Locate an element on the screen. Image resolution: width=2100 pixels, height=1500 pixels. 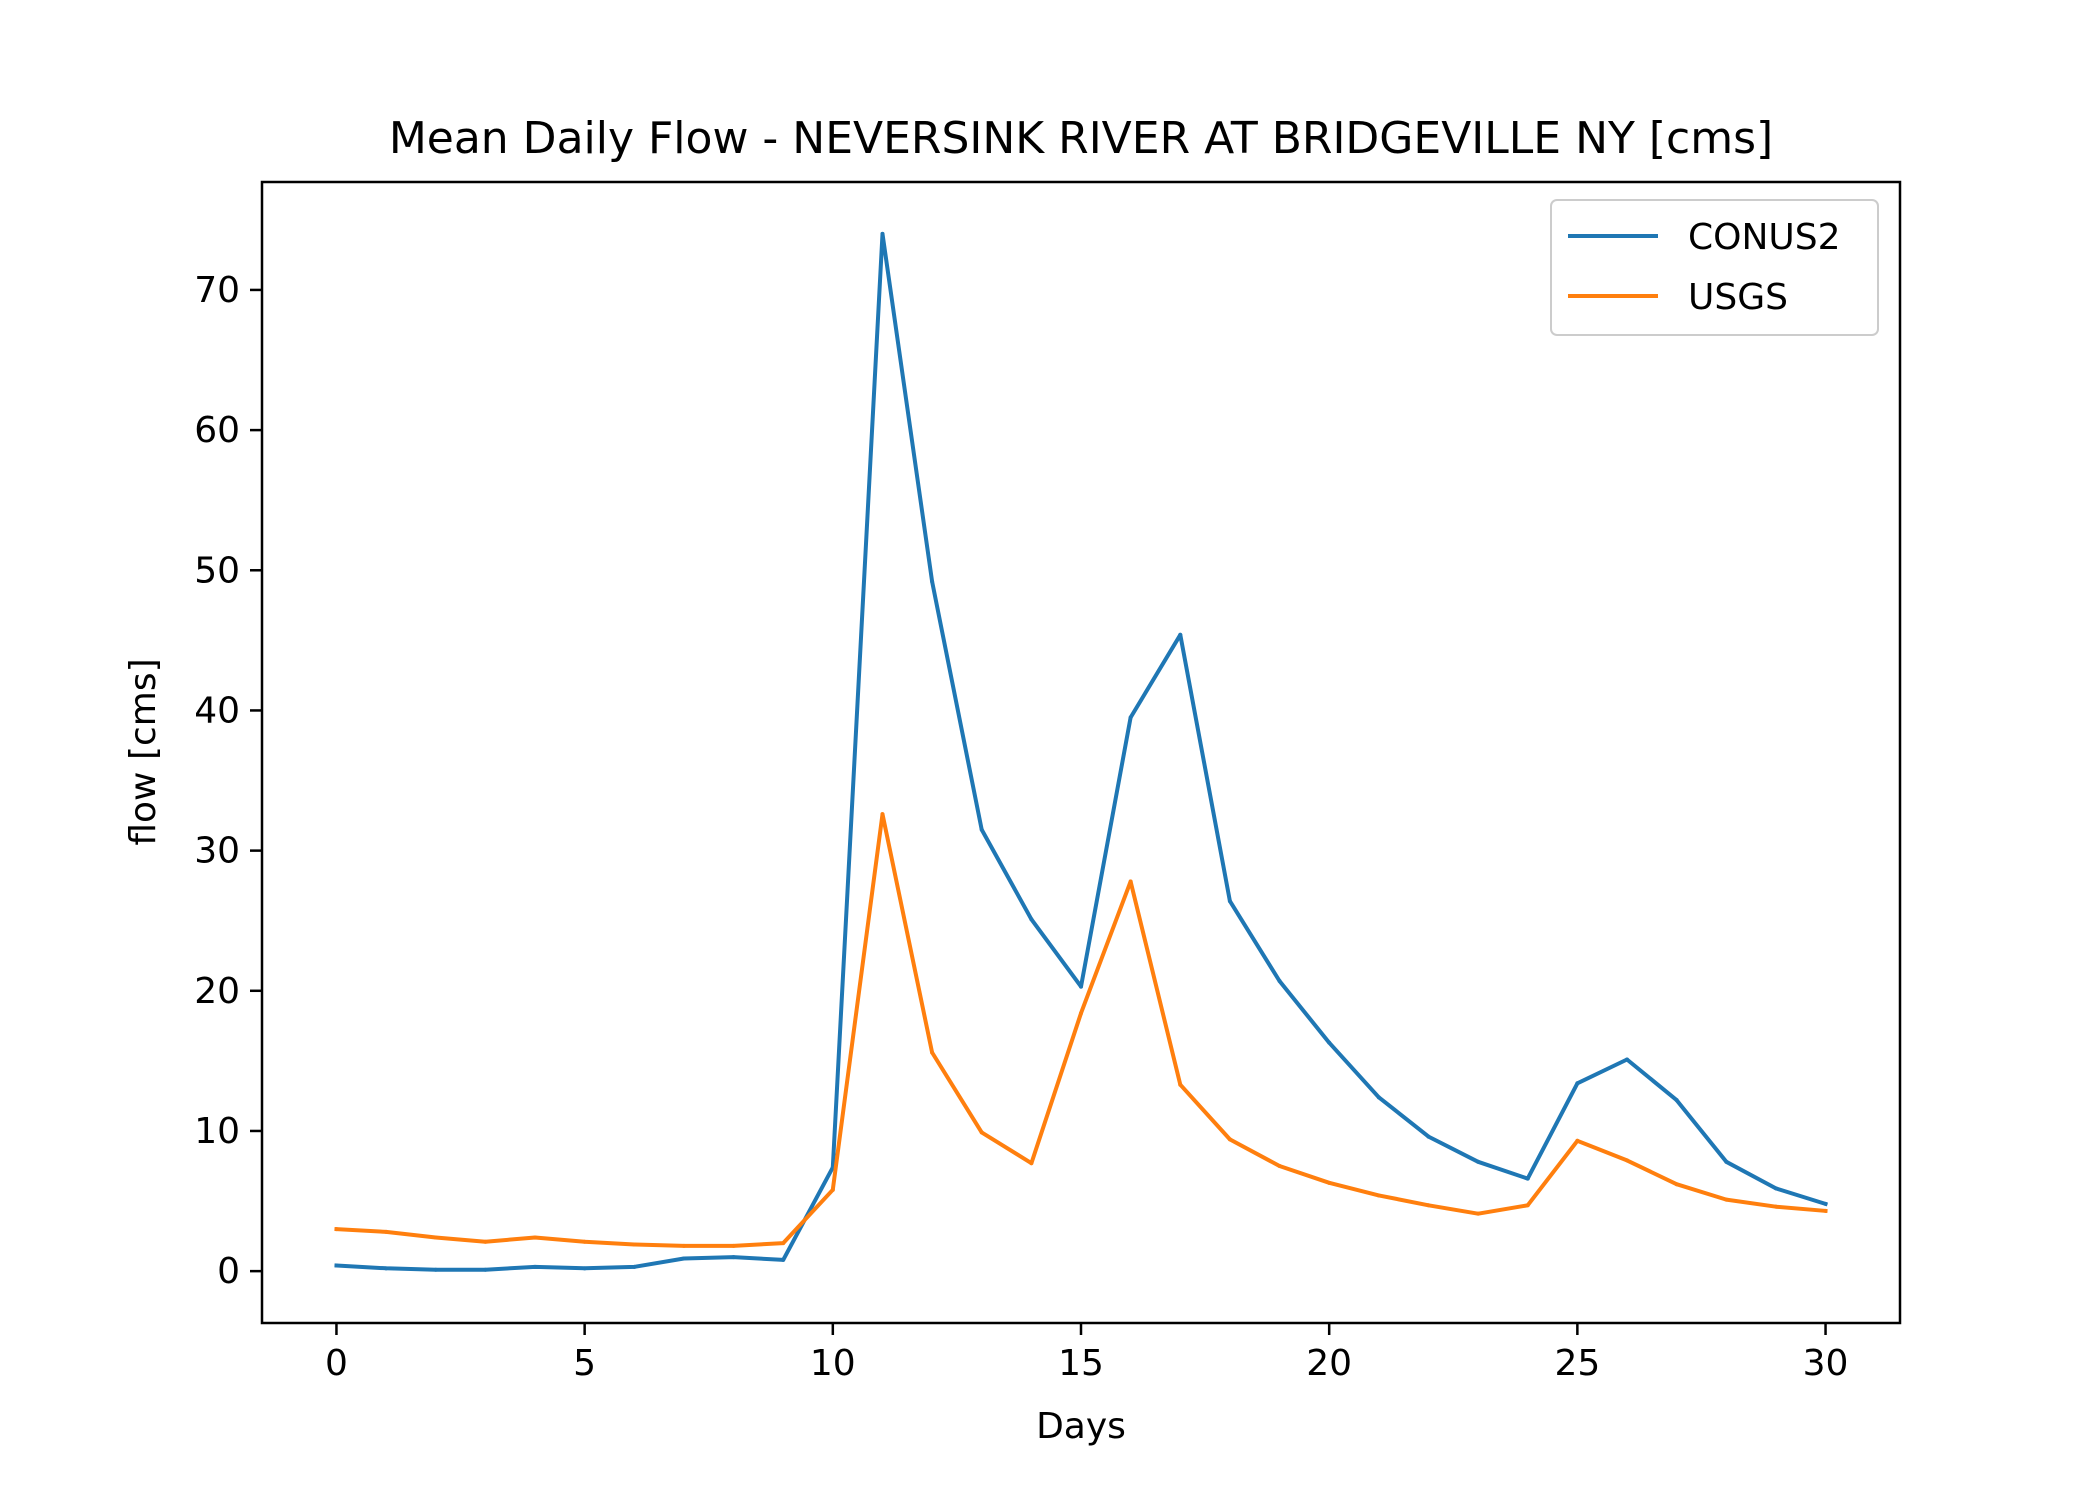
x-axis-label: Days is located at coordinates (1081, 1426).